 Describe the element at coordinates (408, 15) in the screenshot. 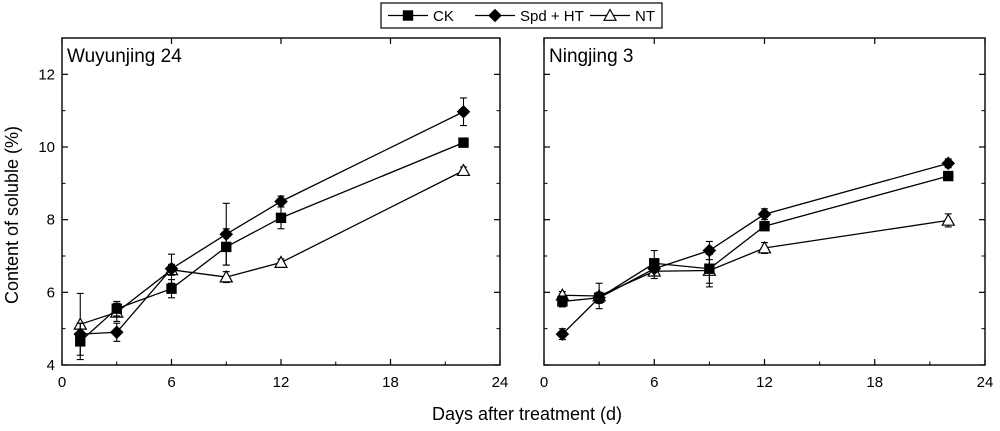

I see `legend-marker-ck` at that location.